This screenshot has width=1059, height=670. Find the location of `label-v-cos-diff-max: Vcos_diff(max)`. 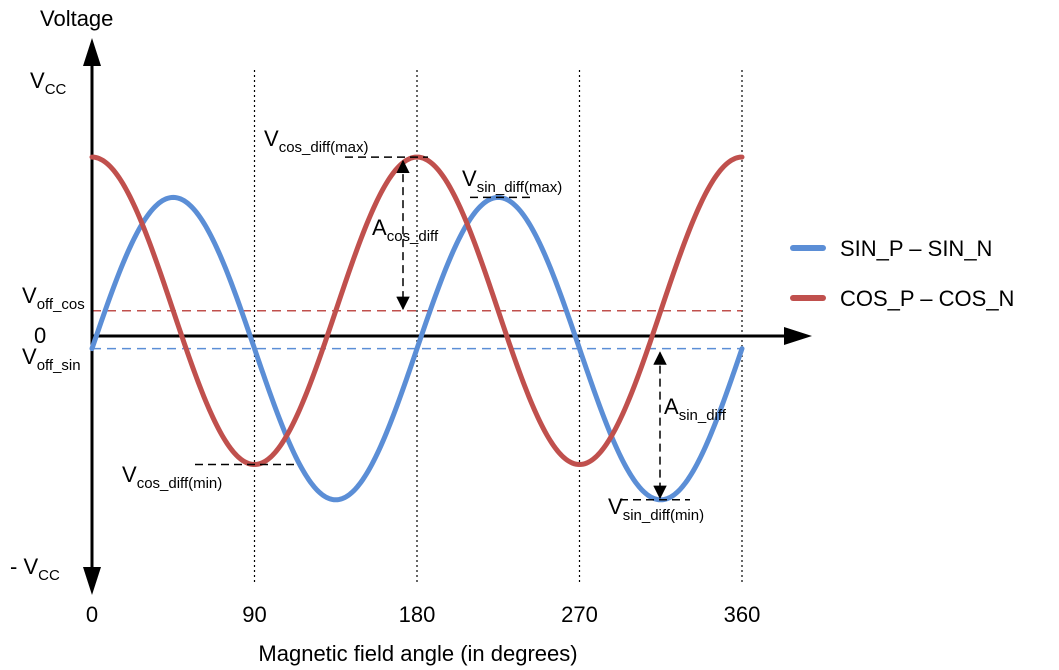

label-v-cos-diff-max: Vcos_diff(max) is located at coordinates (316, 141).